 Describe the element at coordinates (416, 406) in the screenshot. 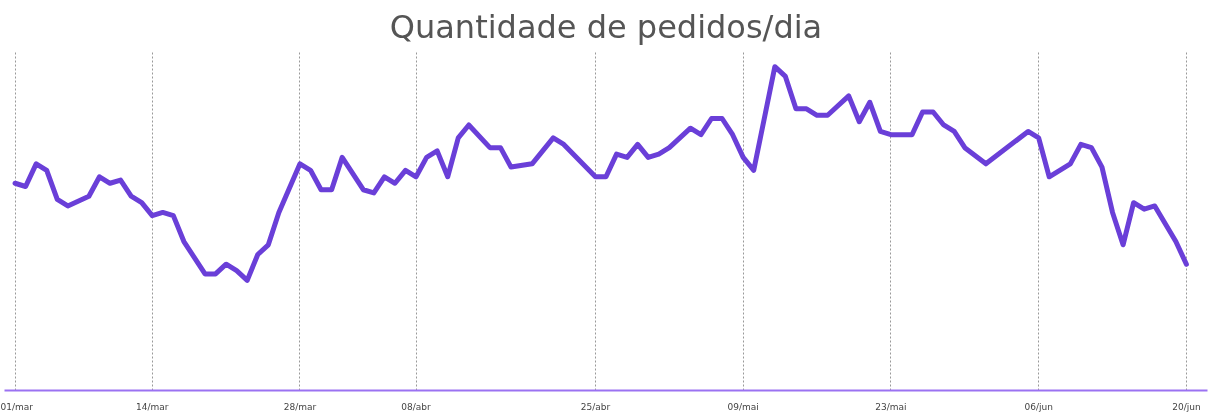

I see `x-tick-label: 08/abr` at that location.